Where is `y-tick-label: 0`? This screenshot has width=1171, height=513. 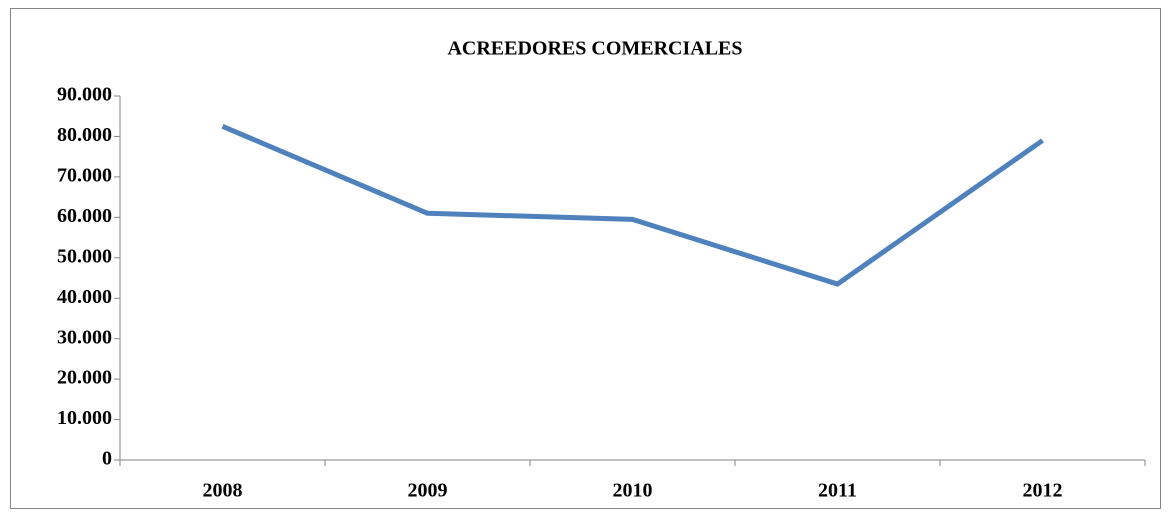
y-tick-label: 0 is located at coordinates (107, 459).